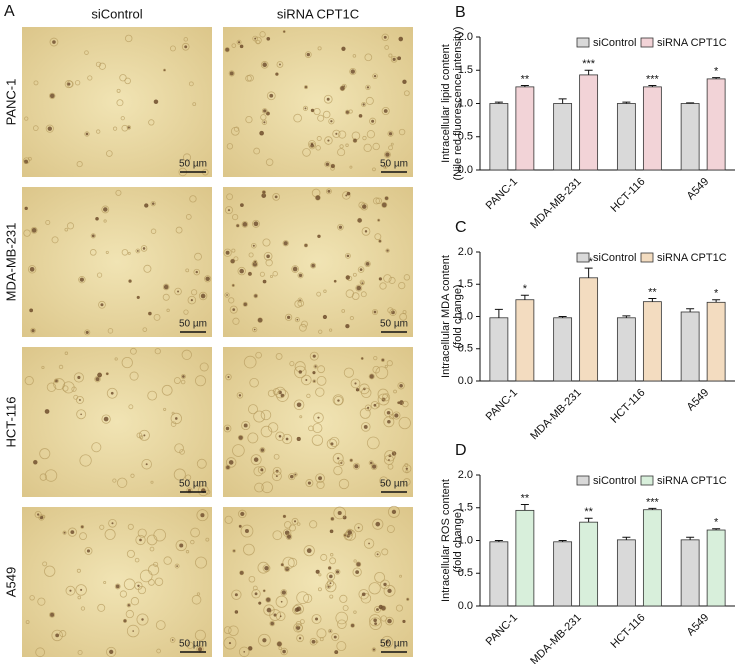 This screenshot has height=664, width=740. I want to click on legend-label: siControl, so click(614, 481).